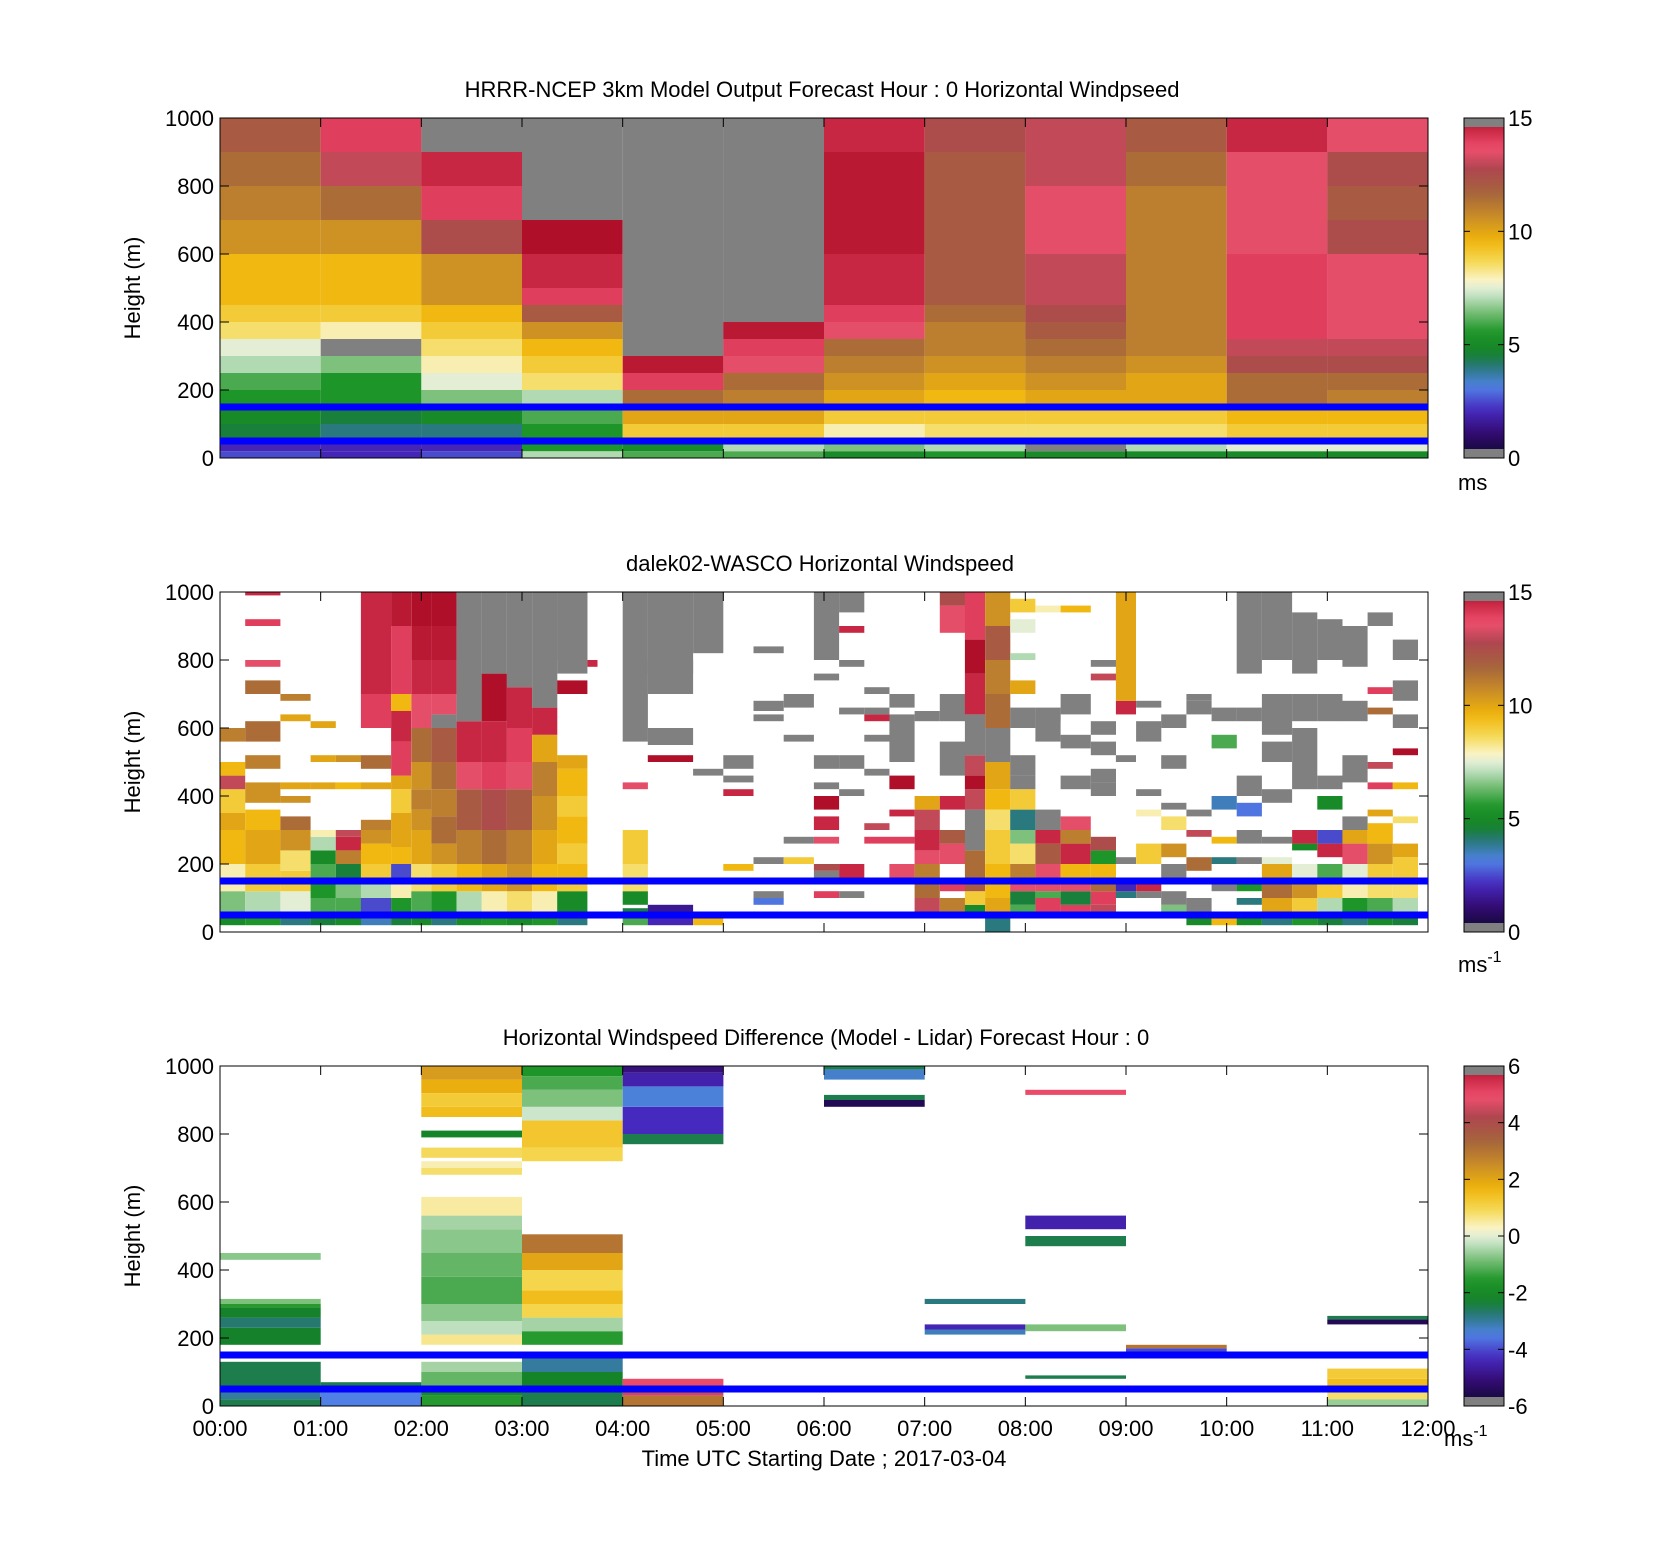 This screenshot has height=1561, width=1680. Describe the element at coordinates (1025, 1428) in the screenshot. I see `x-tick-label: 08:00` at that location.